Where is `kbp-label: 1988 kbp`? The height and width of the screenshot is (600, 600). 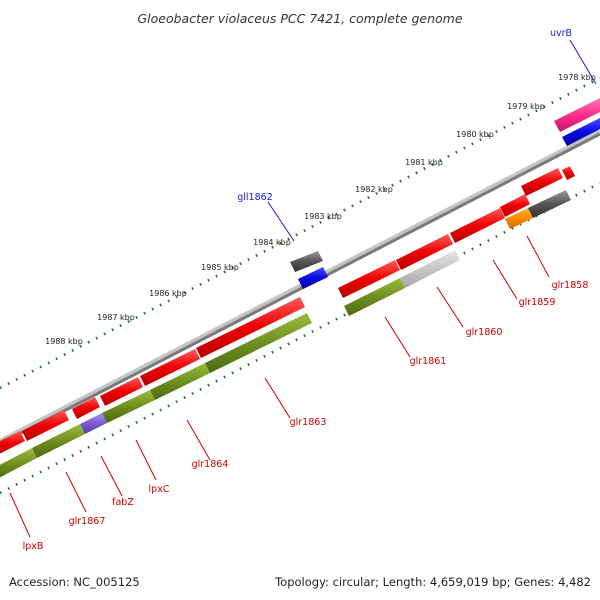 kbp-label: 1988 kbp is located at coordinates (64, 341).